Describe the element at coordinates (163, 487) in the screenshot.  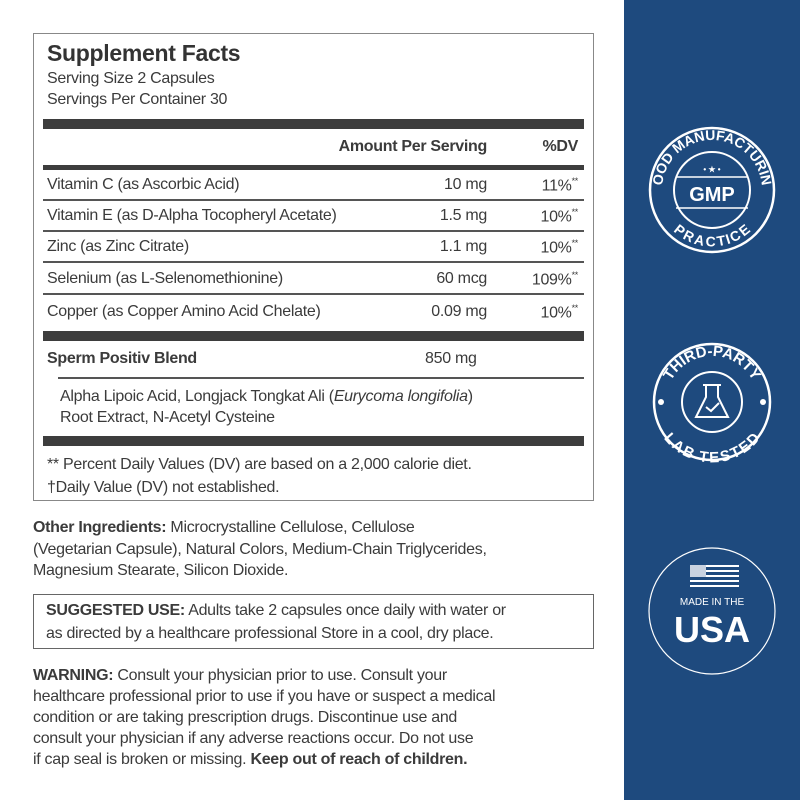
I see `footnote-not-established: †Daily Value (DV) not established.` at that location.